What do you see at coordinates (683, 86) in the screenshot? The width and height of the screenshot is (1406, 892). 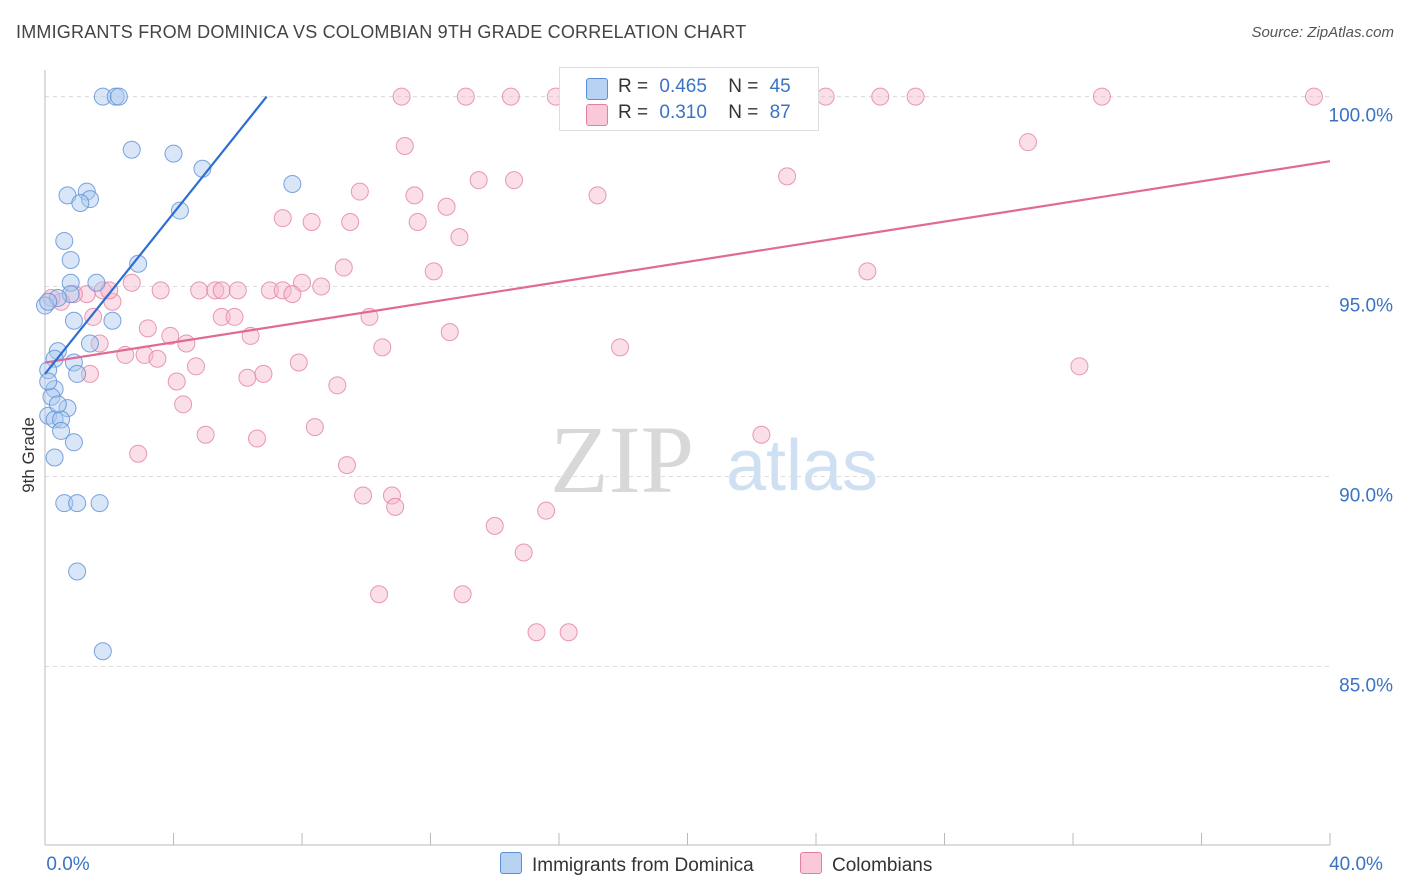 I see `legend-r-value: 0.465` at bounding box center [683, 86].